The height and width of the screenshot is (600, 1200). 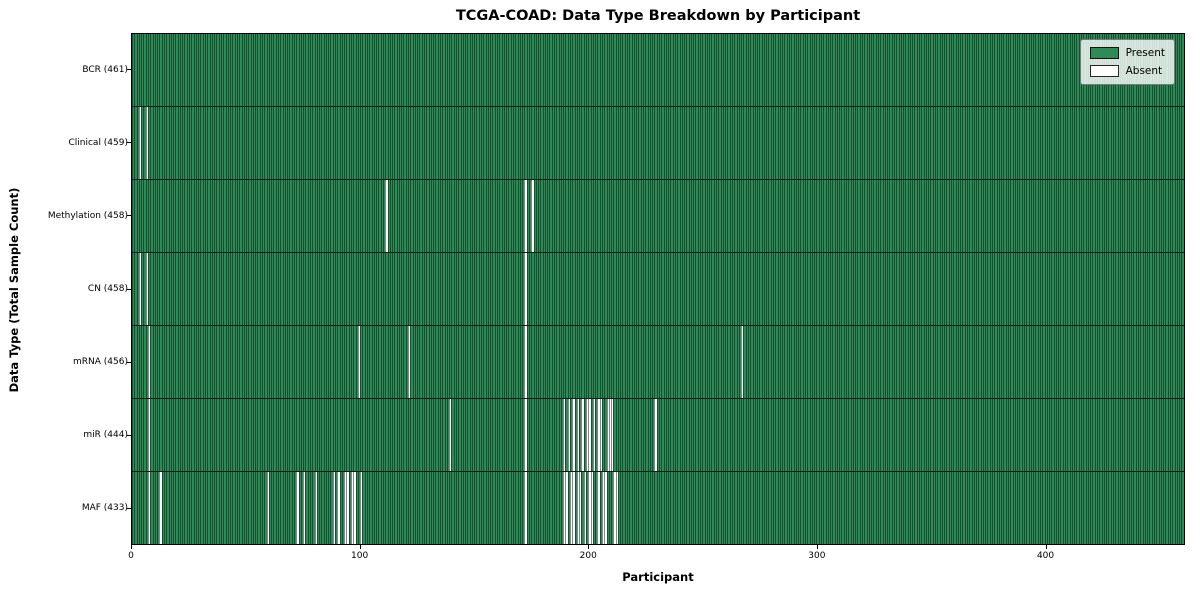 I want to click on x-tick-mark, so click(x=817, y=547).